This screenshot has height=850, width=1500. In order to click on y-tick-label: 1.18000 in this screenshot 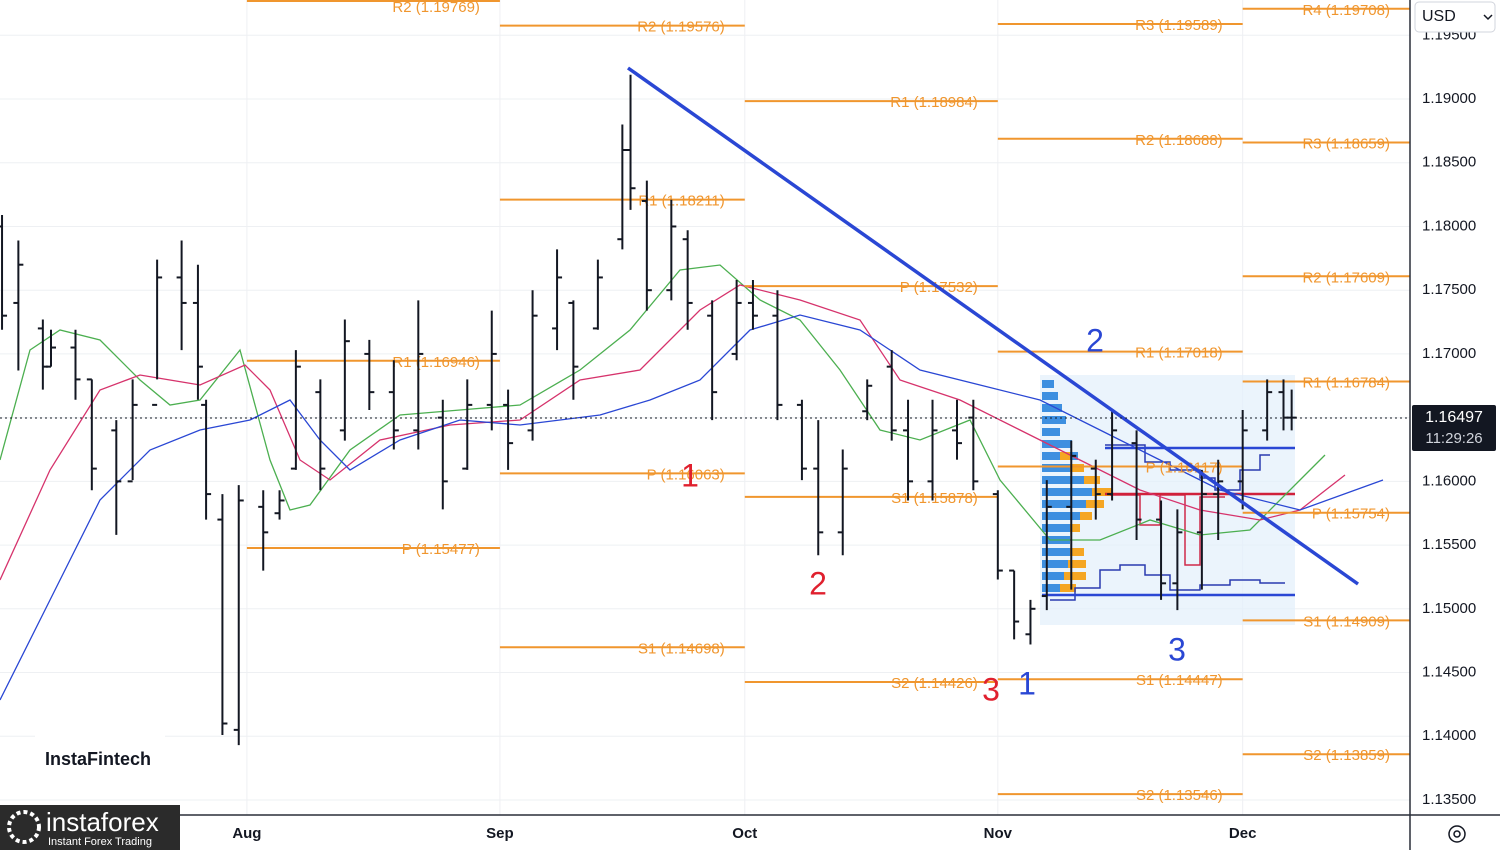, I will do `click(1449, 225)`.